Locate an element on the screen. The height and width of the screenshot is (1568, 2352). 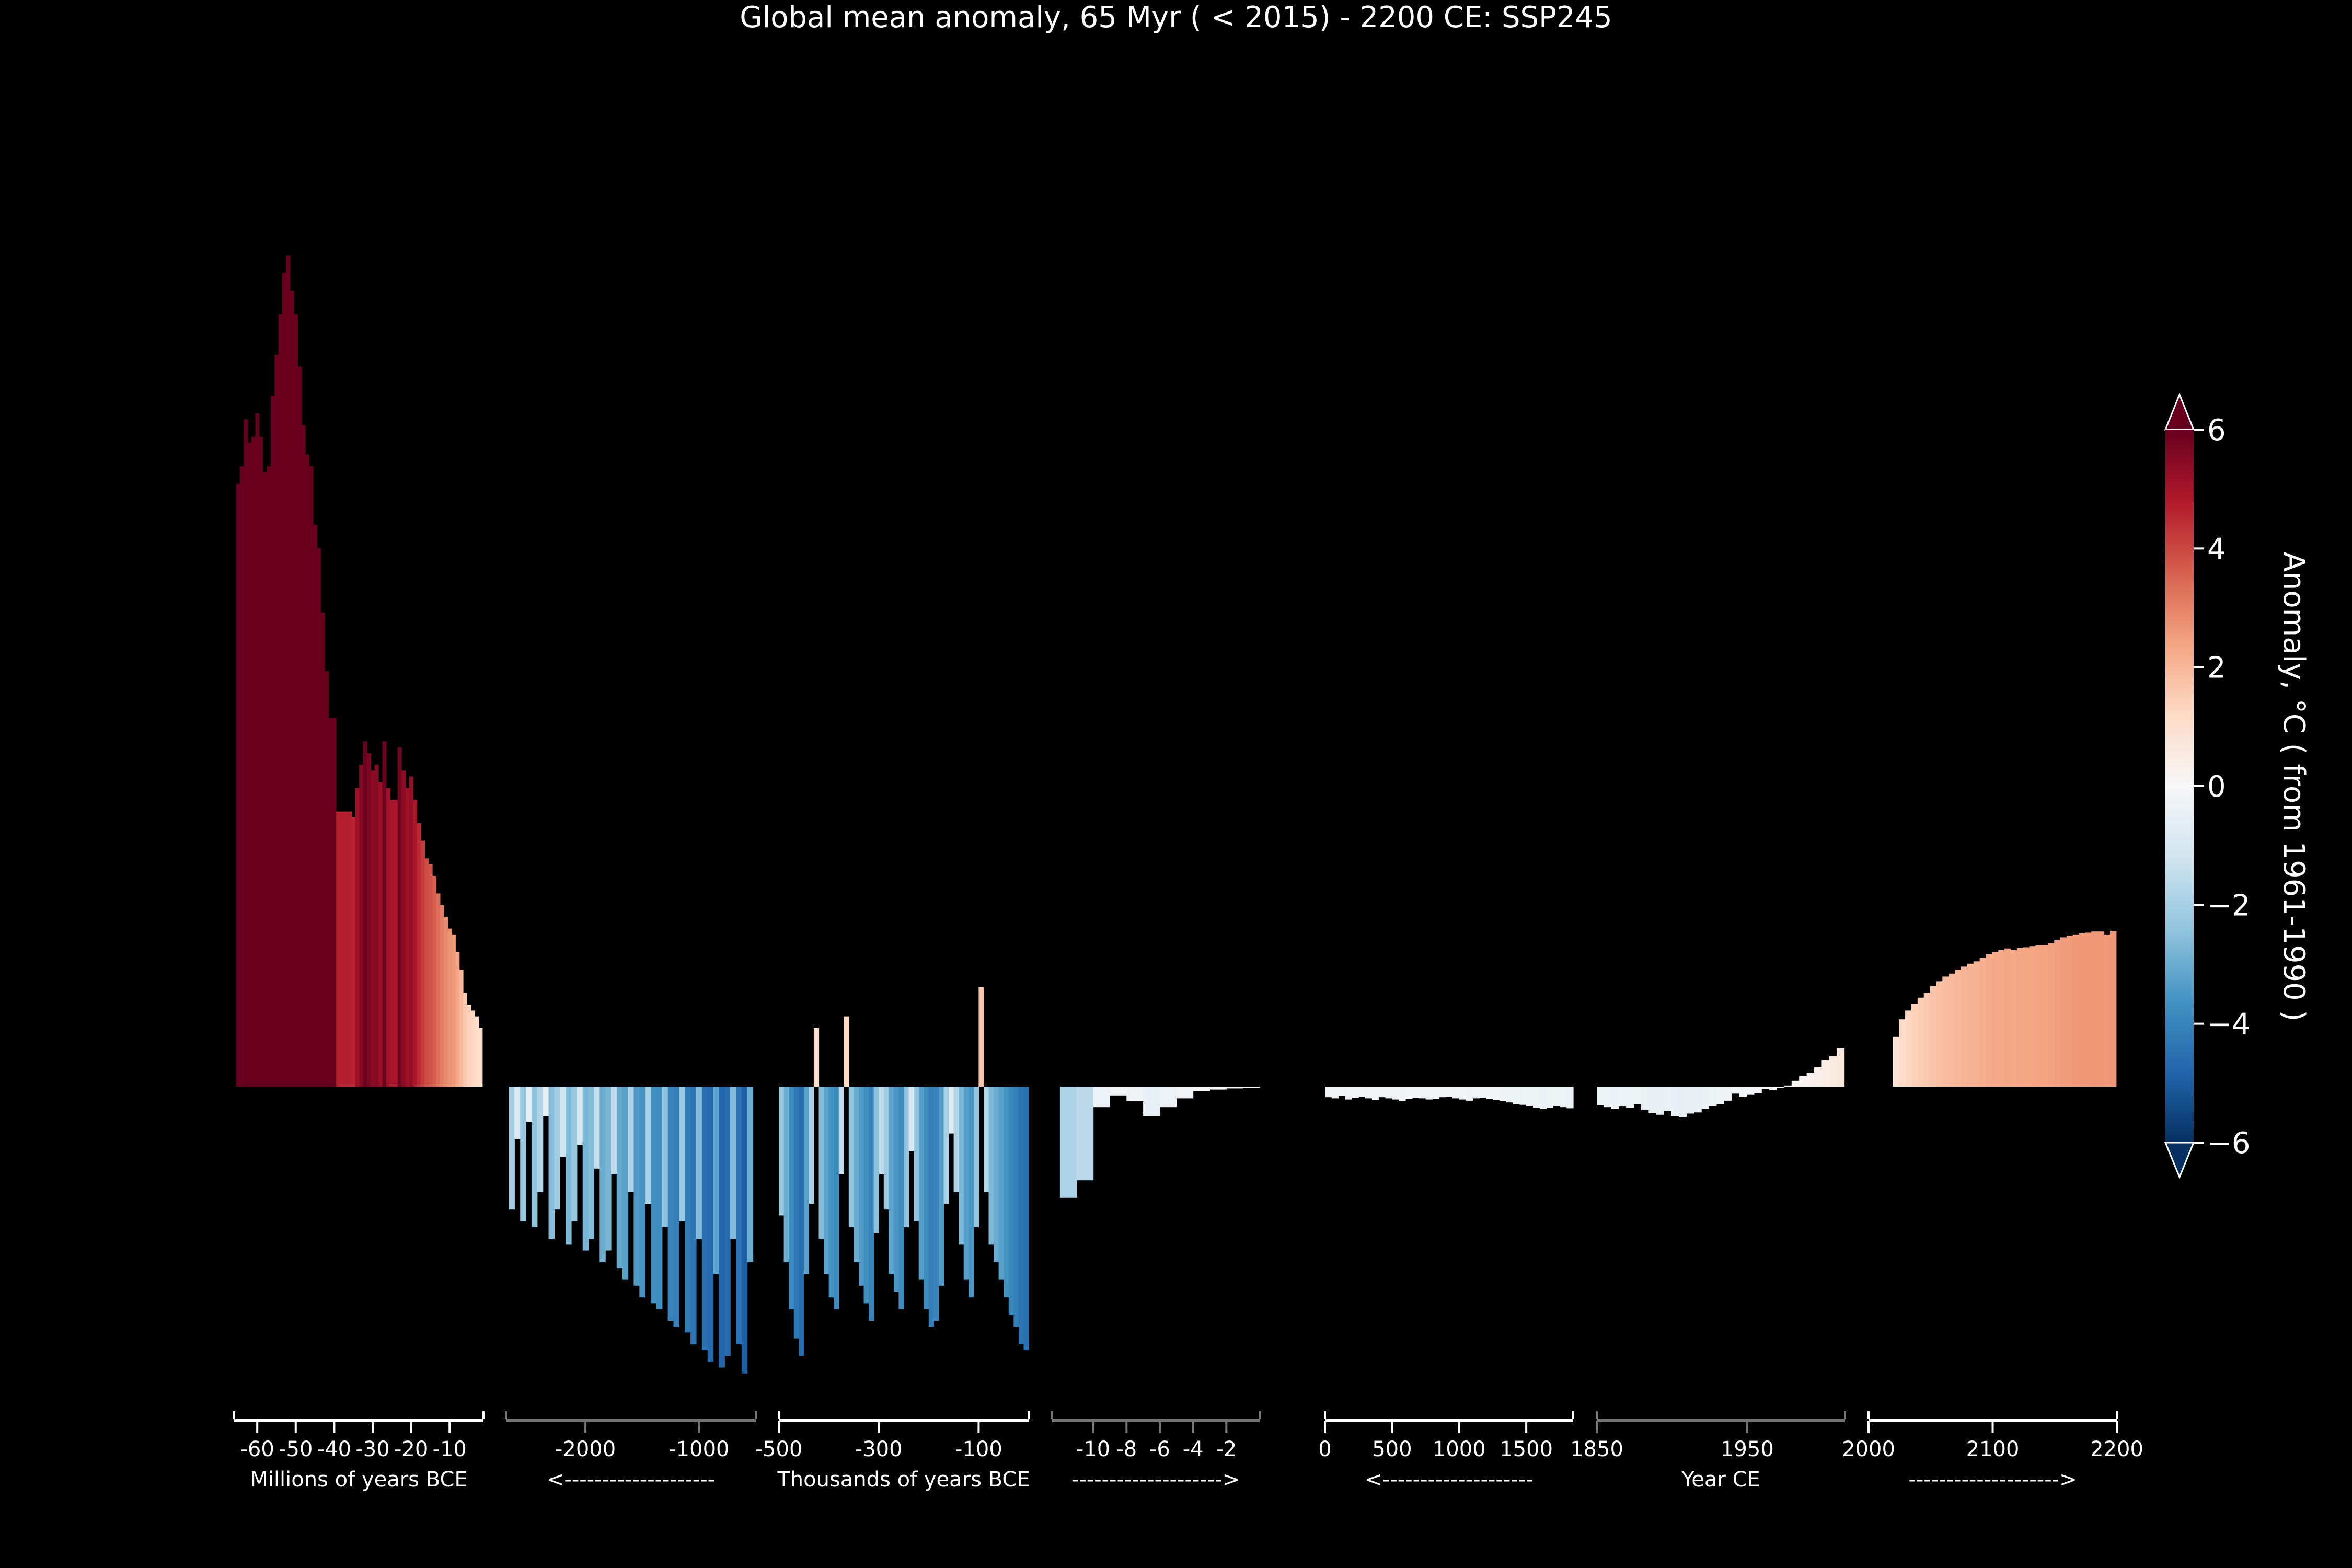
x-axis-early-kyr: -2000 -1000 <-------------------- is located at coordinates (631, 1451).